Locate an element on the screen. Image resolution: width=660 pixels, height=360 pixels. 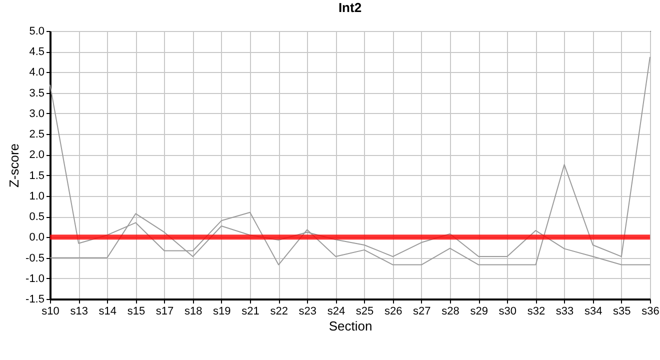
x-tick-label: s34 is located at coordinates (593, 312).